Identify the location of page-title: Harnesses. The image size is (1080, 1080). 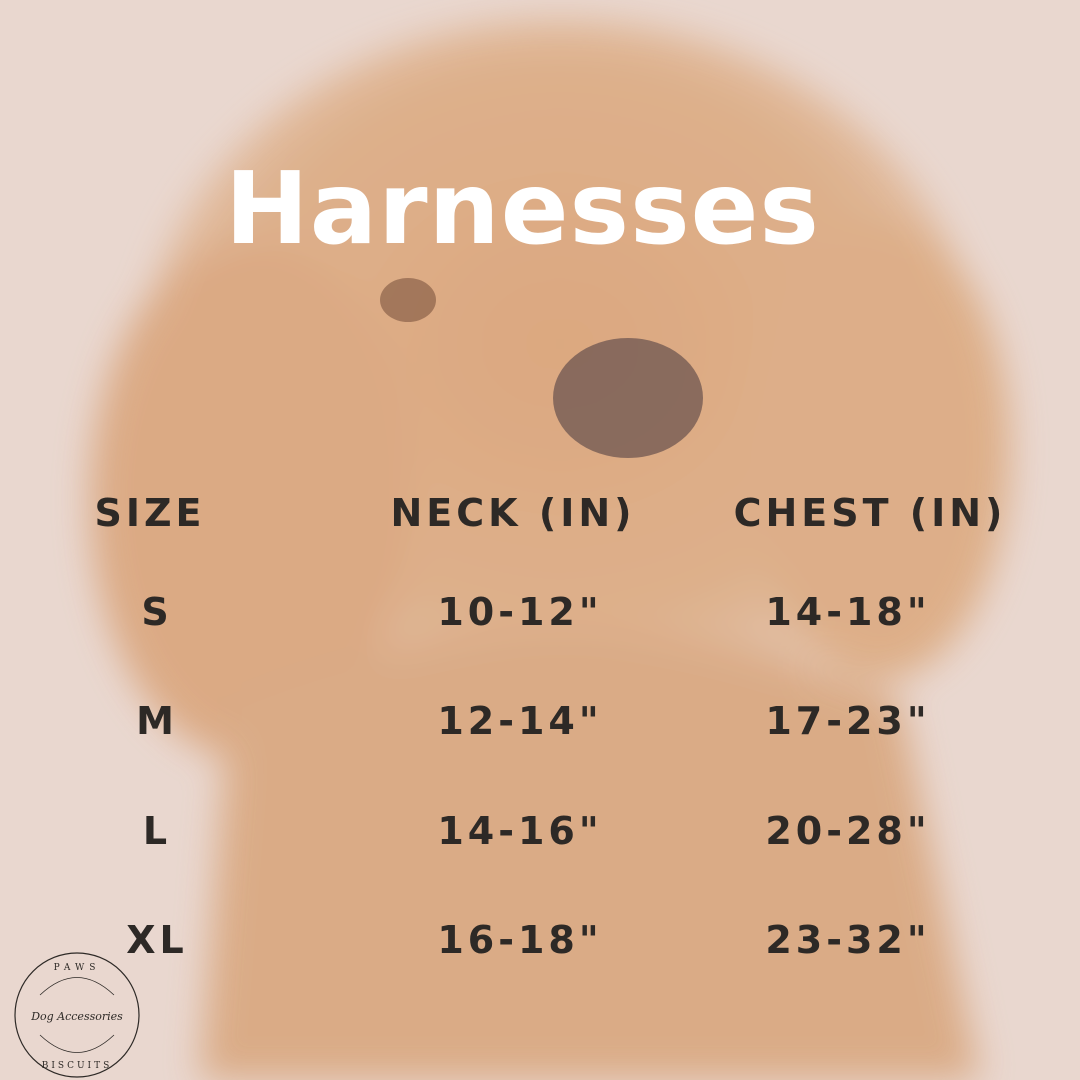
(522, 208).